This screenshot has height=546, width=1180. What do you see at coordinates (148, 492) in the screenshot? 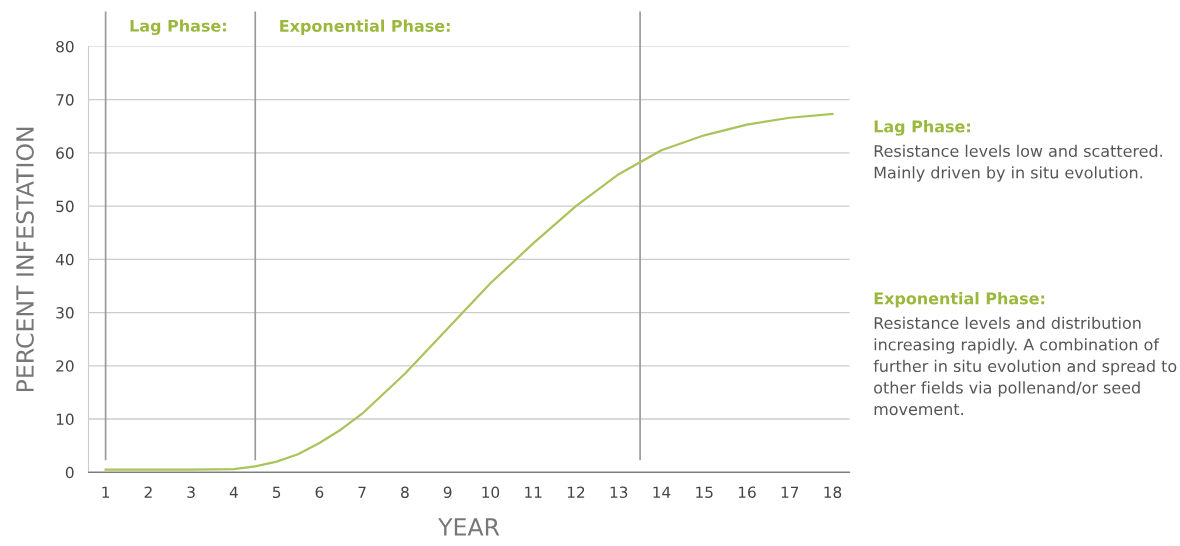
I see `x-tick-label: 2` at bounding box center [148, 492].